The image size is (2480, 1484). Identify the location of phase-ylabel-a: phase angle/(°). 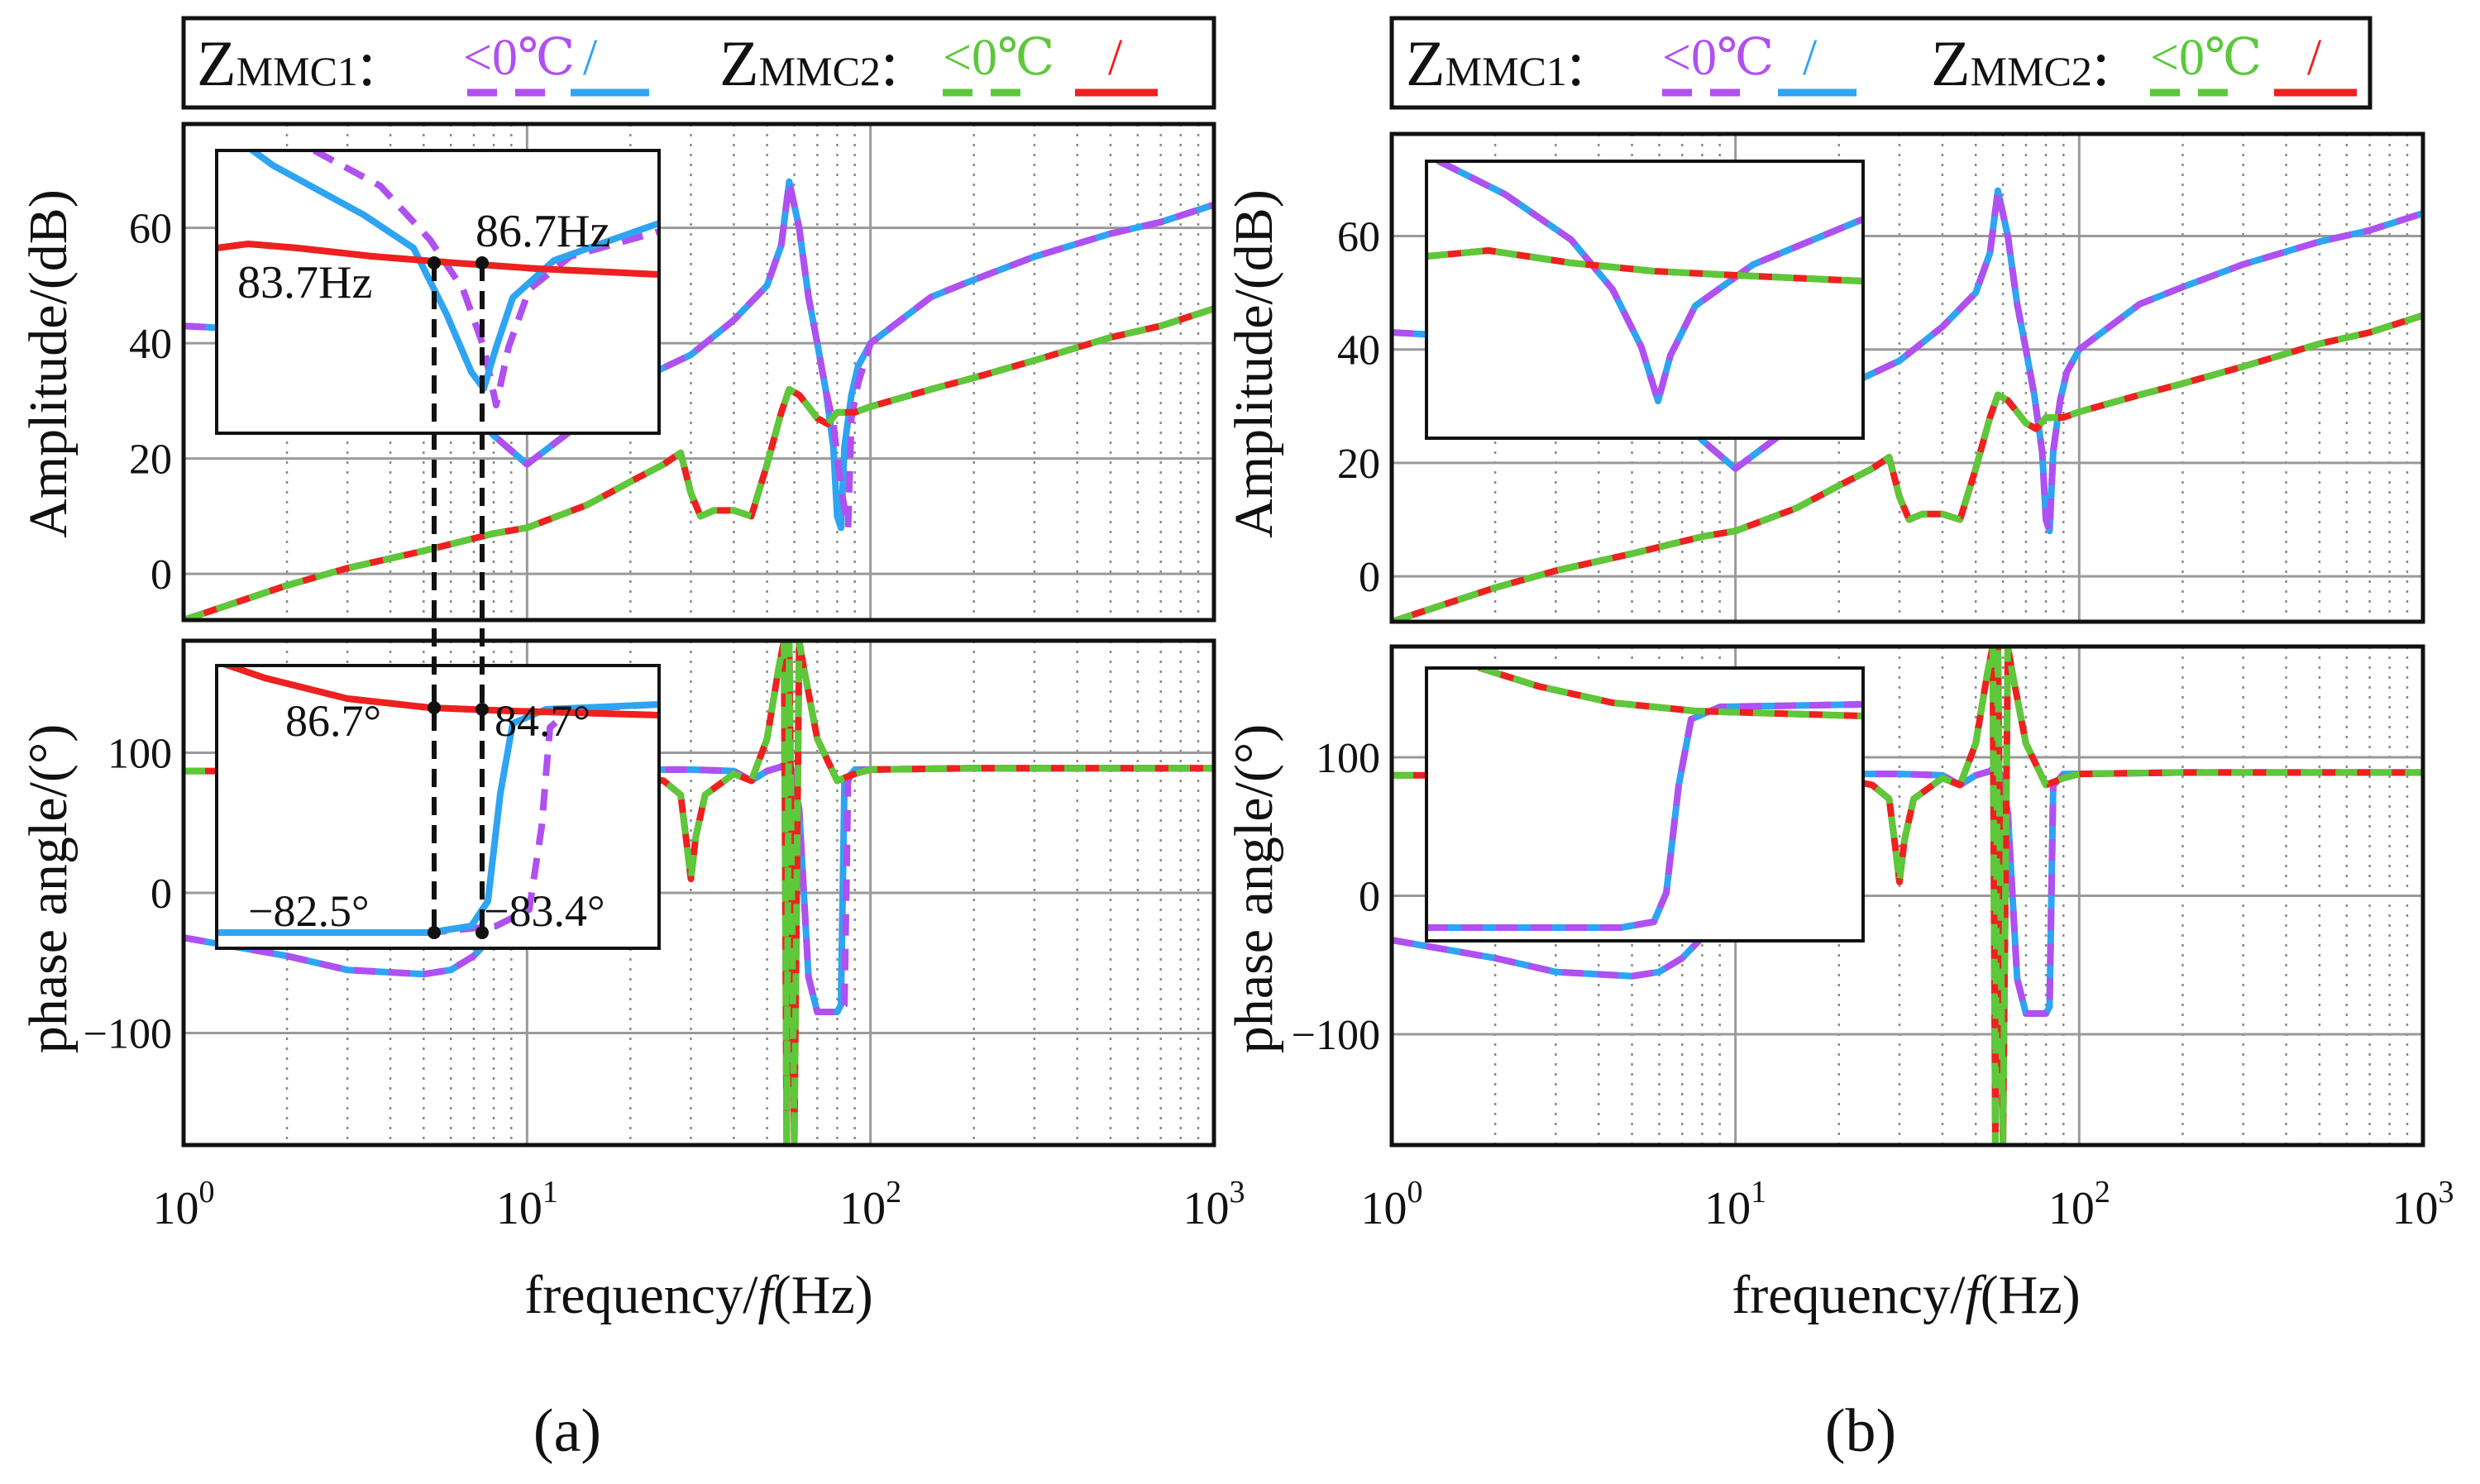
(48, 888).